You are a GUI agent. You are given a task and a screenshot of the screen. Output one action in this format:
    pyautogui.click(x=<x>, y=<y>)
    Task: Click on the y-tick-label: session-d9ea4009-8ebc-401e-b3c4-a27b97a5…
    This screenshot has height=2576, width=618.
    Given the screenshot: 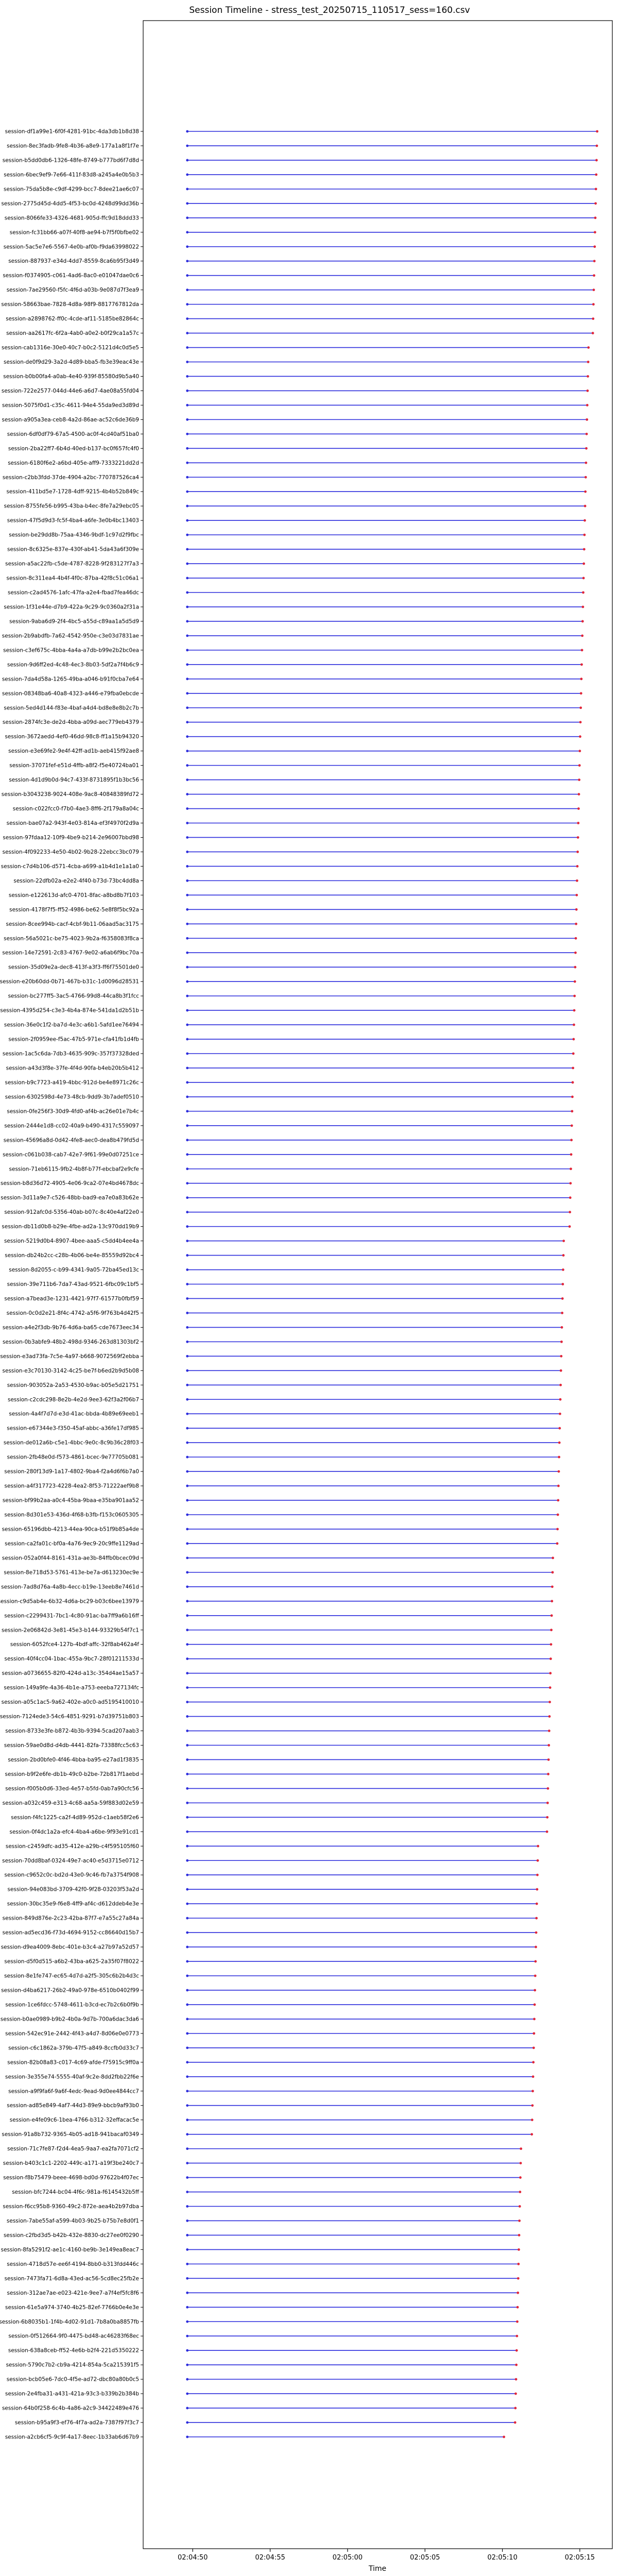 What is the action you would take?
    pyautogui.click(x=70, y=1947)
    